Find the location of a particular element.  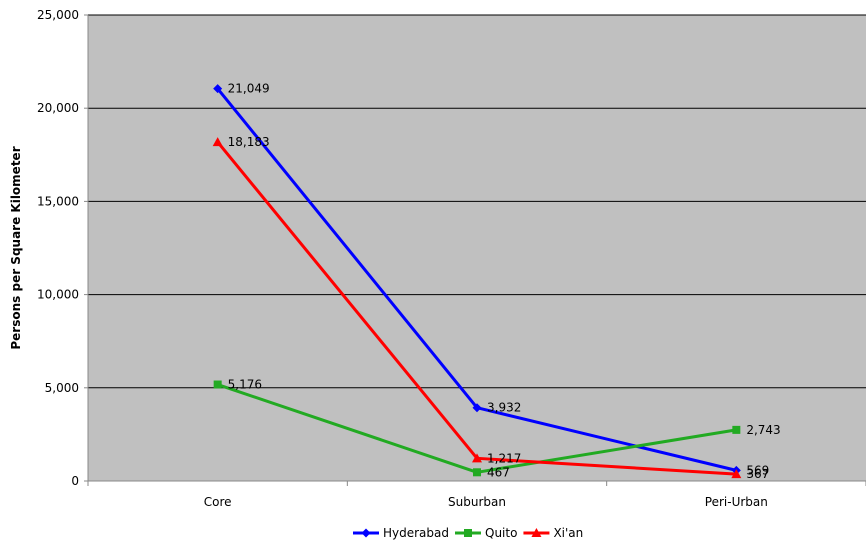

data-label-hyderabad: 3,932 is located at coordinates (504, 408).